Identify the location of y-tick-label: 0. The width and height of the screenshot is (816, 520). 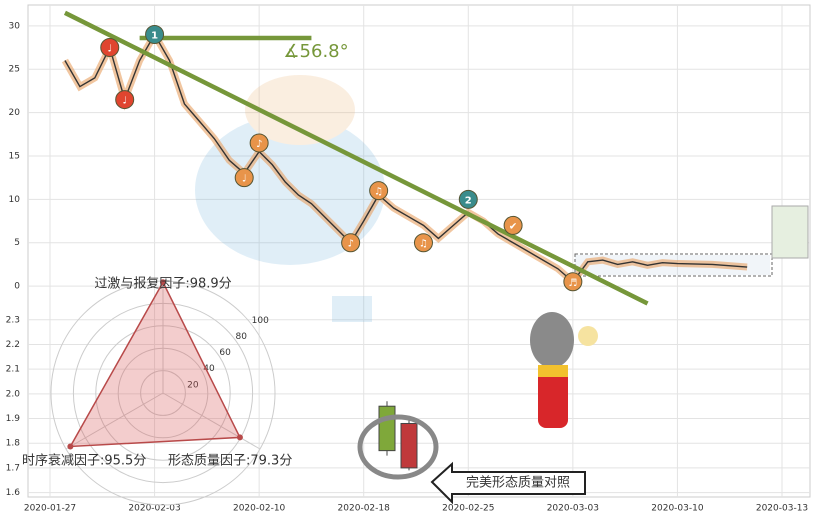
(17, 287).